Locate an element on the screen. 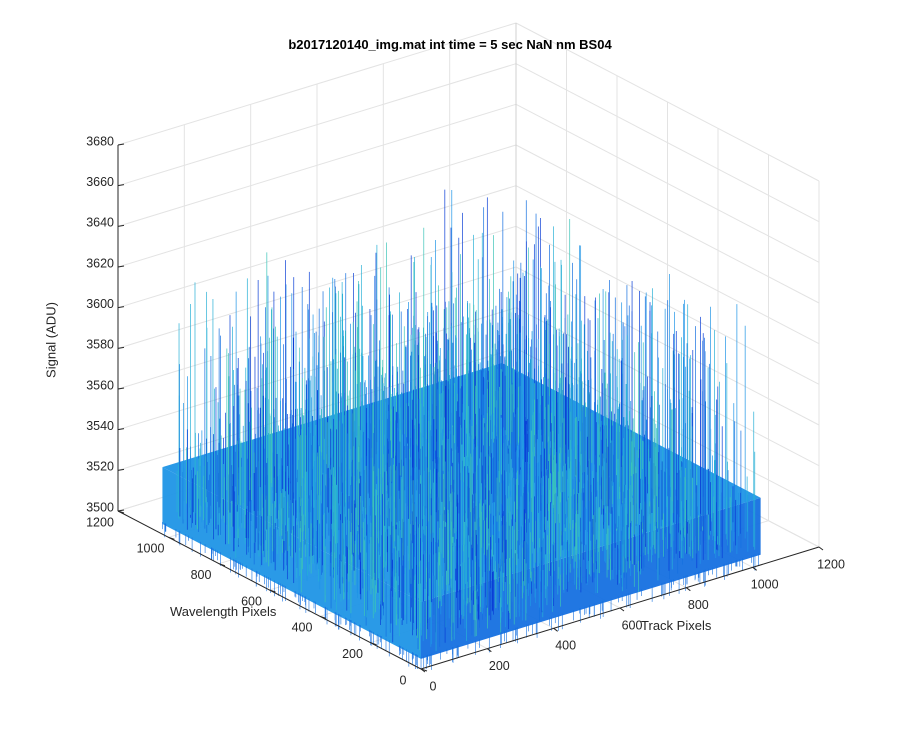 This screenshot has height=755, width=900. z-axis-label: Signal (ADU) is located at coordinates (50, 340).